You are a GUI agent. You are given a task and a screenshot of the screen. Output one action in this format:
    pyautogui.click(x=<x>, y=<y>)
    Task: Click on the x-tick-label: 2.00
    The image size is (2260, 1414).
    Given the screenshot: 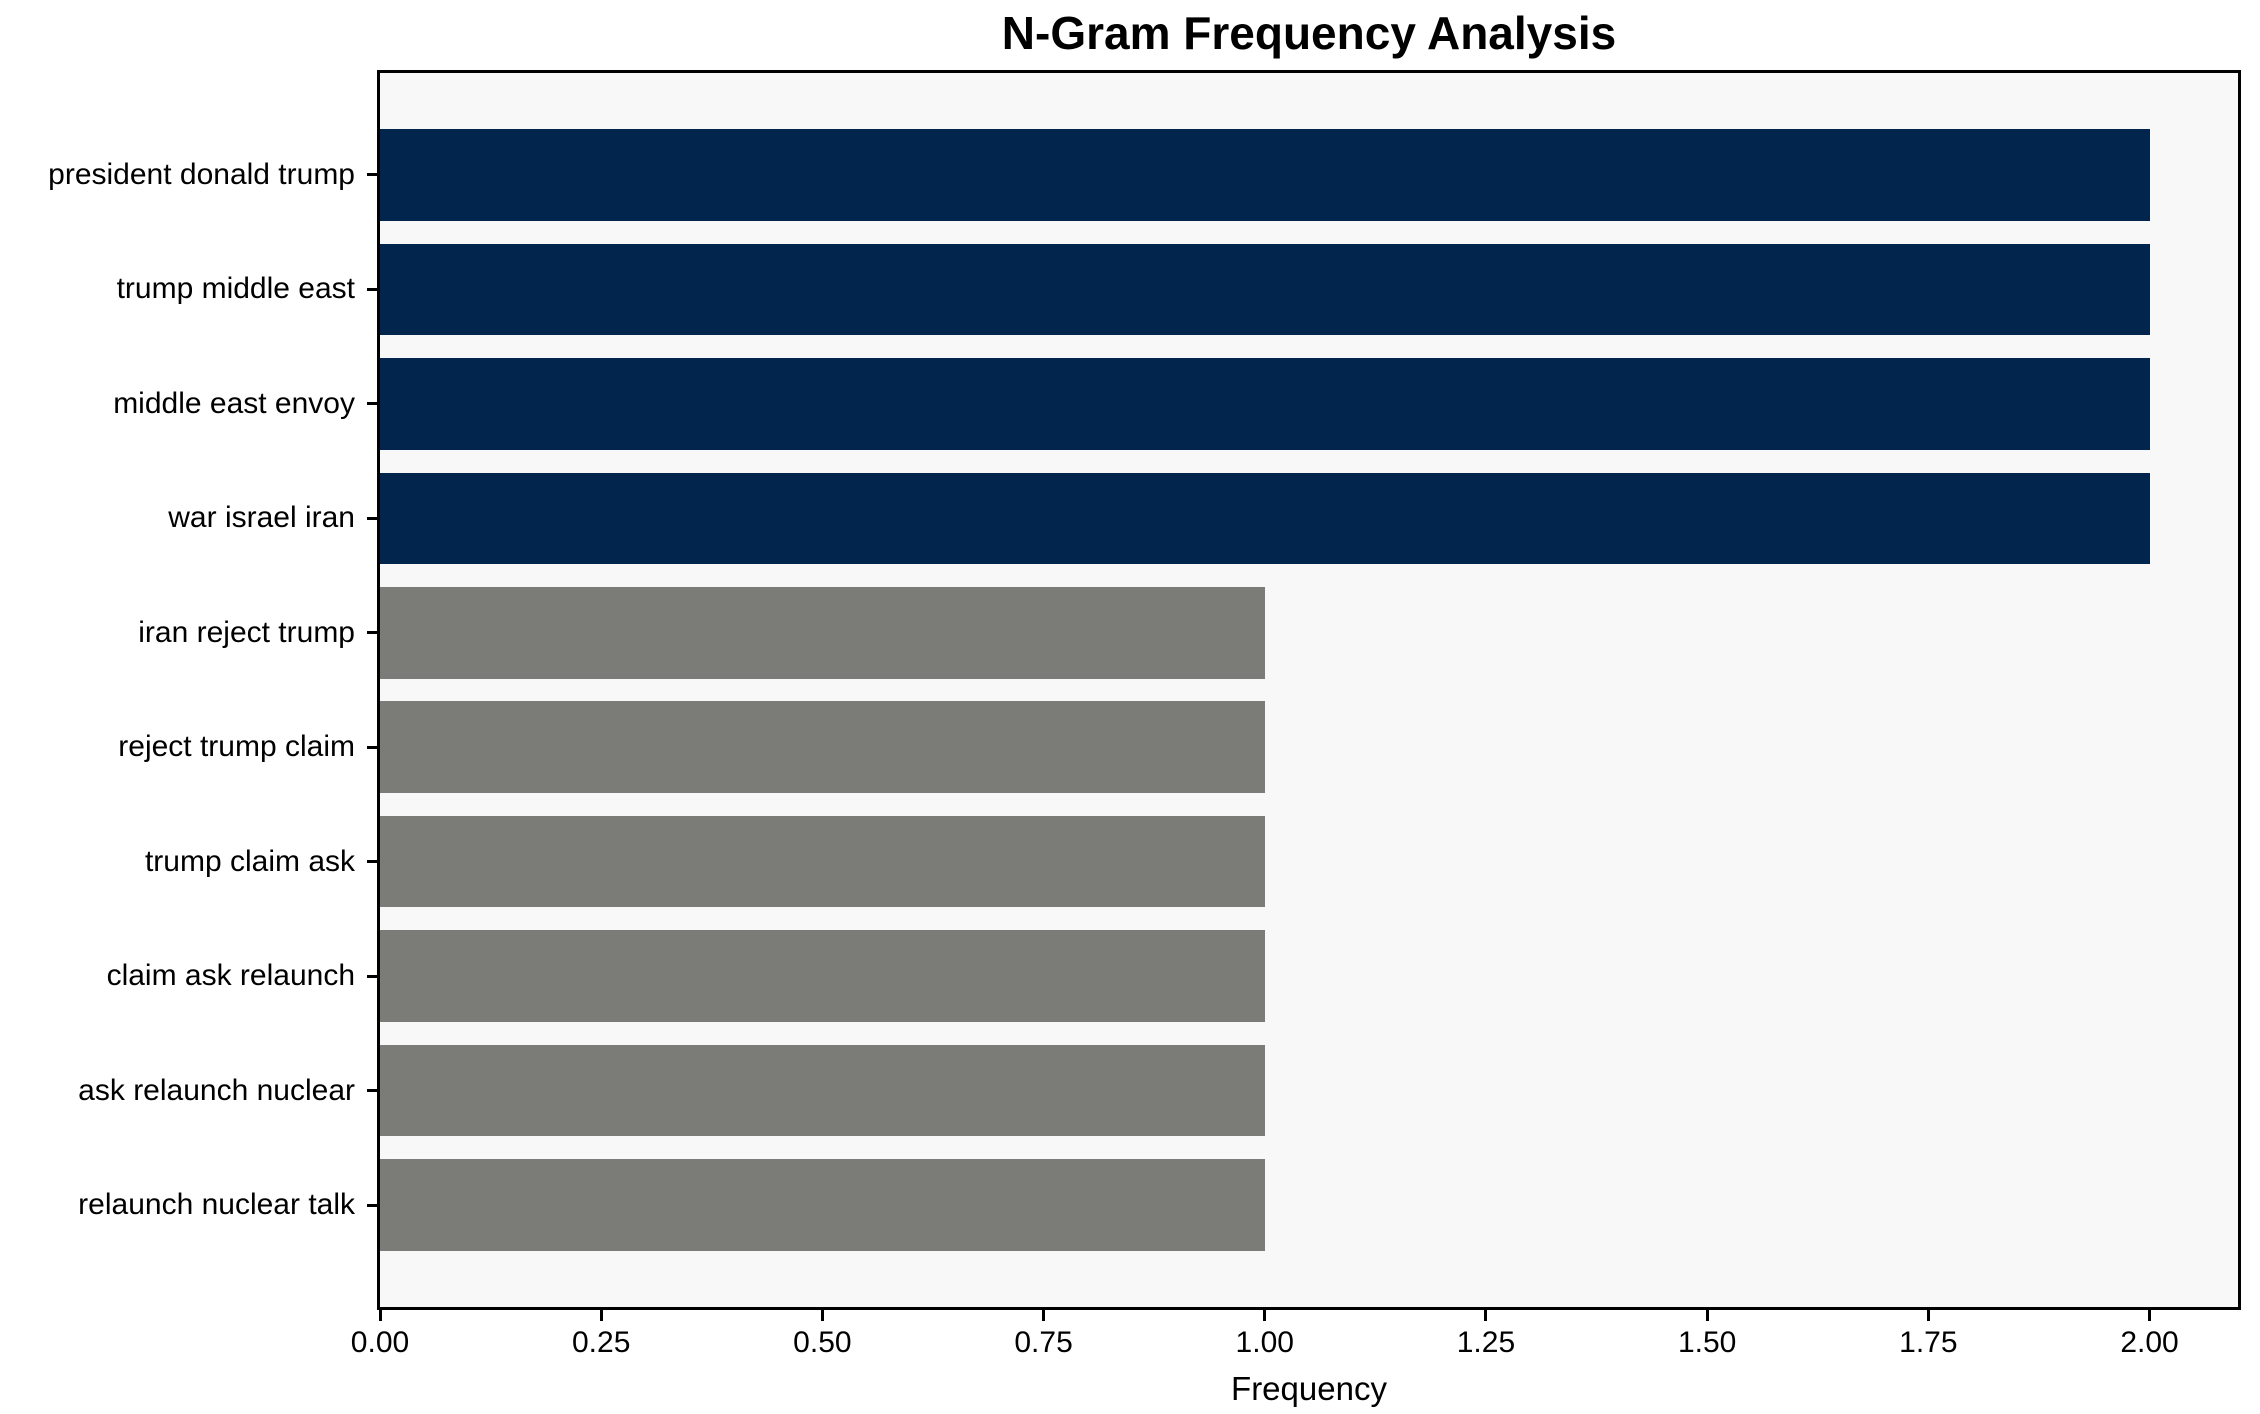 What is the action you would take?
    pyautogui.click(x=2149, y=1342)
    